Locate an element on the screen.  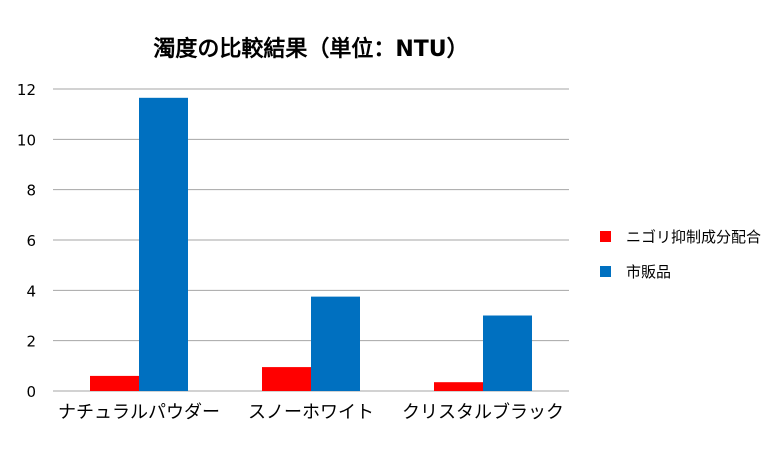
legend-label: ニゴリ抑制成分配合 is located at coordinates (693, 237).